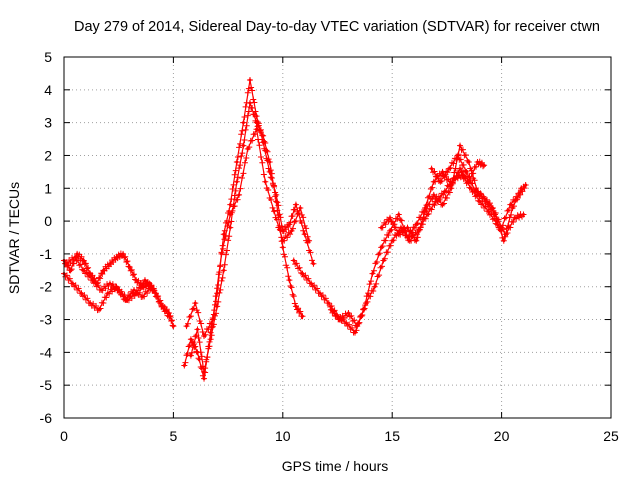  I want to click on x-tick-label: 0, so click(64, 436).